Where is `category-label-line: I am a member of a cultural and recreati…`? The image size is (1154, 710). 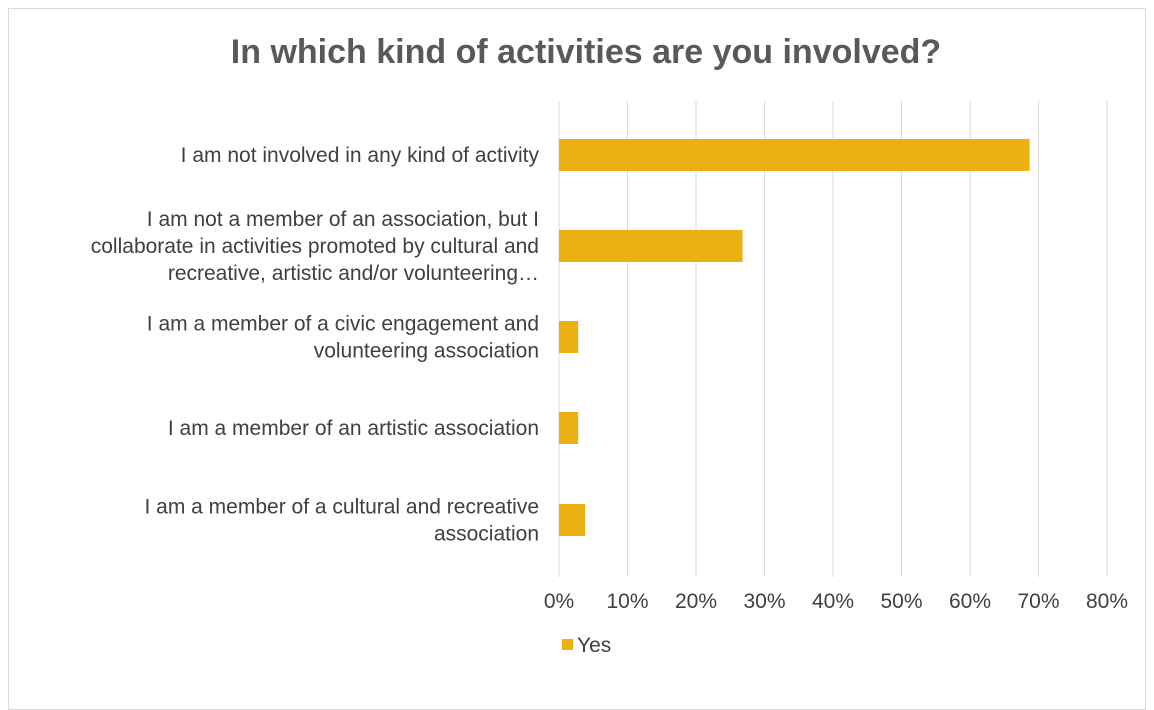 category-label-line: I am a member of a cultural and recreati… is located at coordinates (341, 507).